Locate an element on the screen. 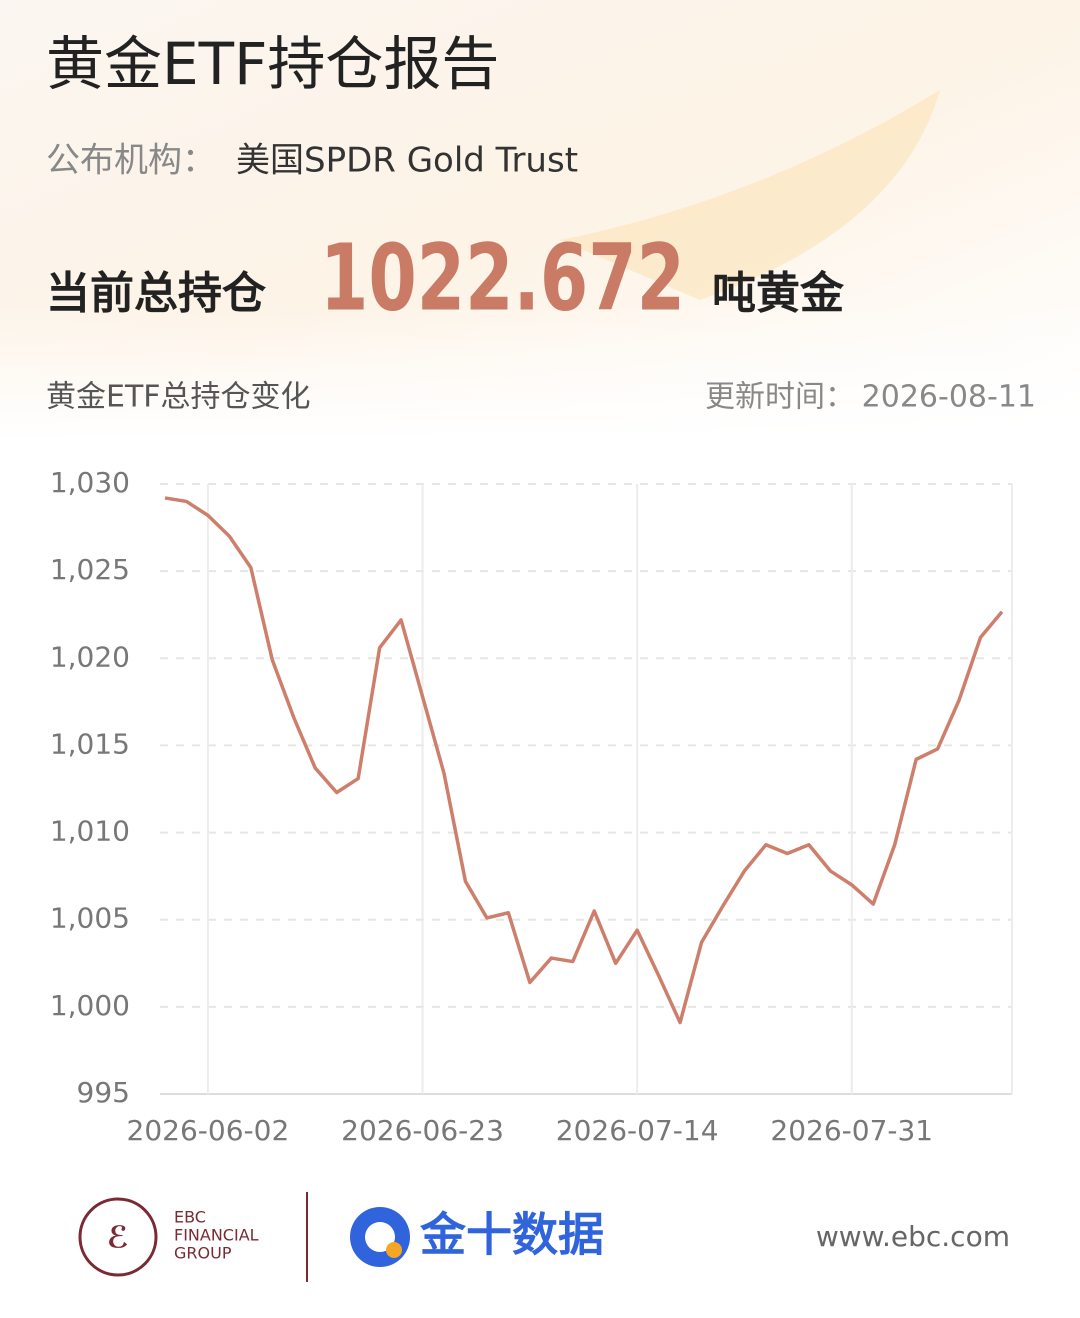  y-tick-label: 1,015 is located at coordinates (90, 743).